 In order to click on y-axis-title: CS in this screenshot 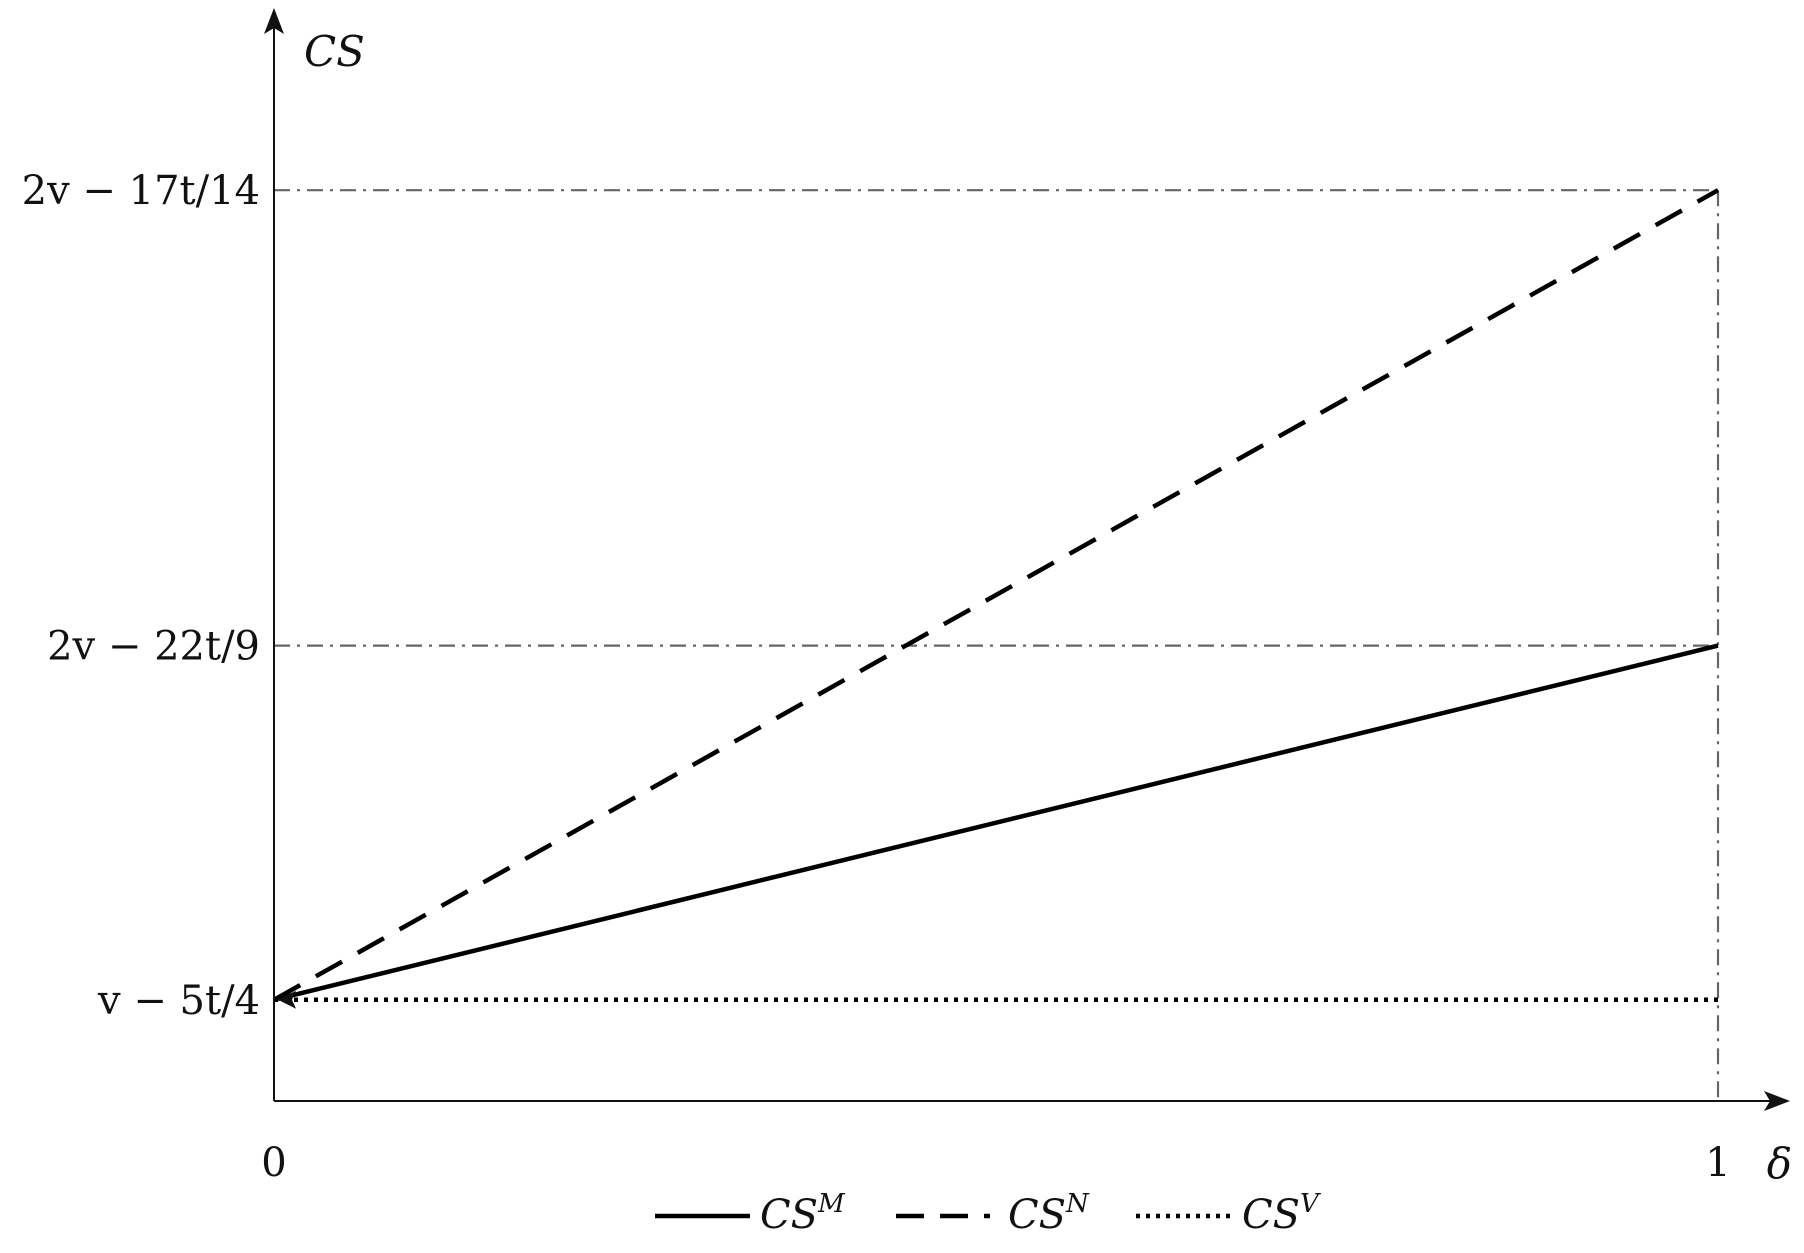, I will do `click(334, 51)`.